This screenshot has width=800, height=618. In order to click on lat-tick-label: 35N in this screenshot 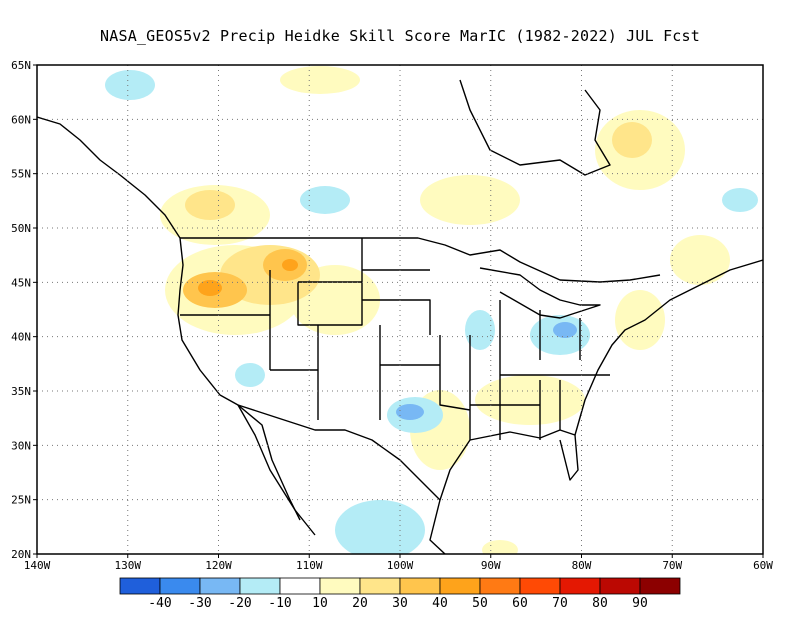, I will do `click(21, 391)`.